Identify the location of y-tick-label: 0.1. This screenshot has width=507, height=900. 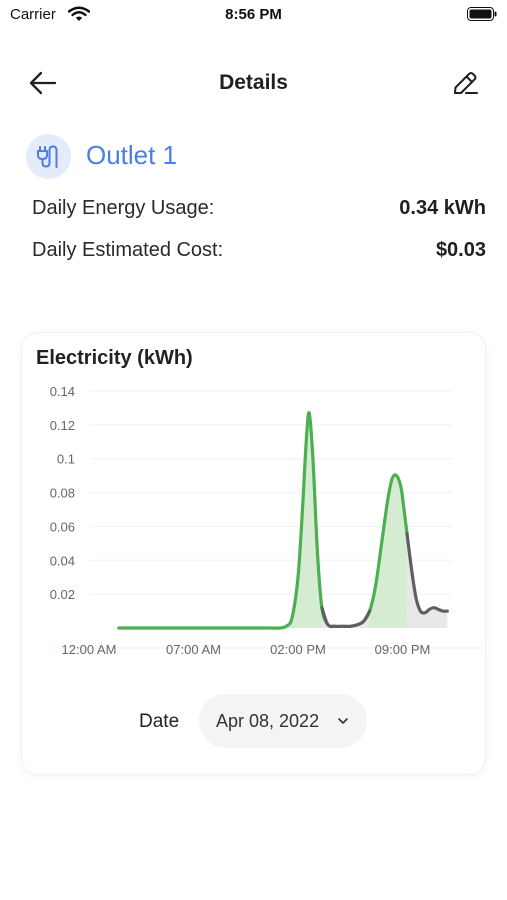
(66, 459).